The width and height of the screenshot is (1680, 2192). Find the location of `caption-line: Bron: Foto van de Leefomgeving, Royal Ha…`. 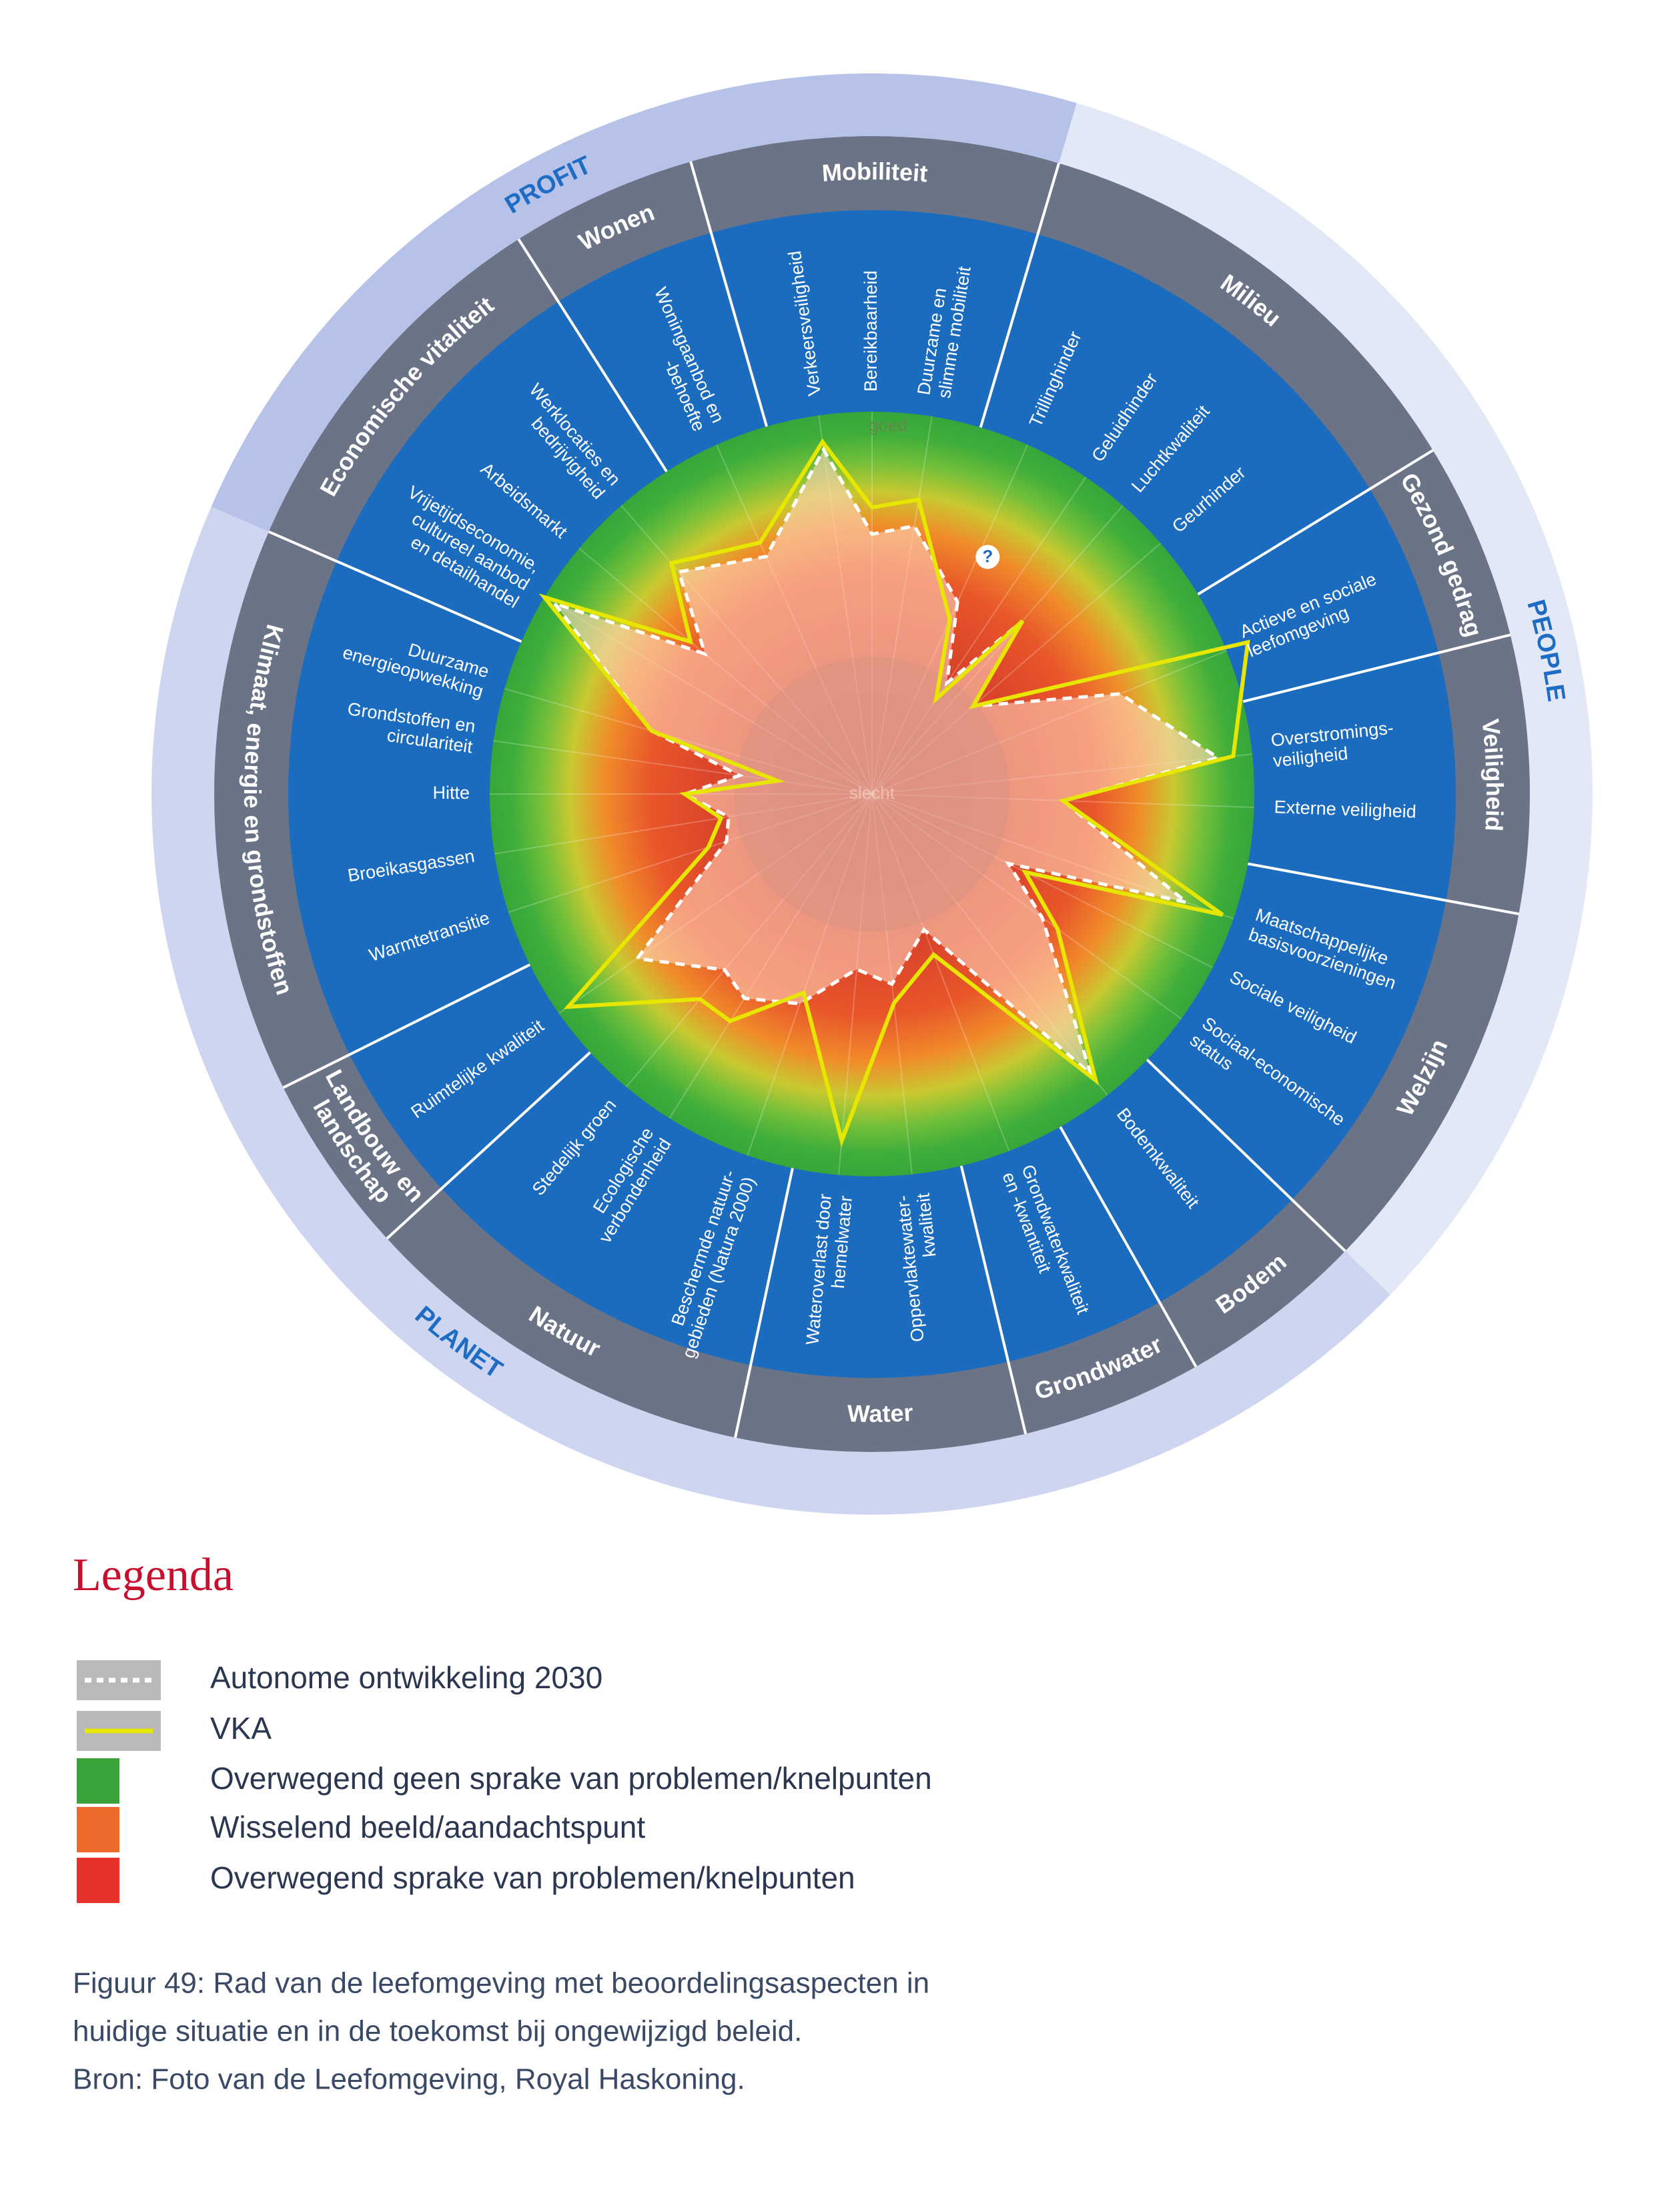

caption-line: Bron: Foto van de Leefomgeving, Royal Ha… is located at coordinates (409, 2079).